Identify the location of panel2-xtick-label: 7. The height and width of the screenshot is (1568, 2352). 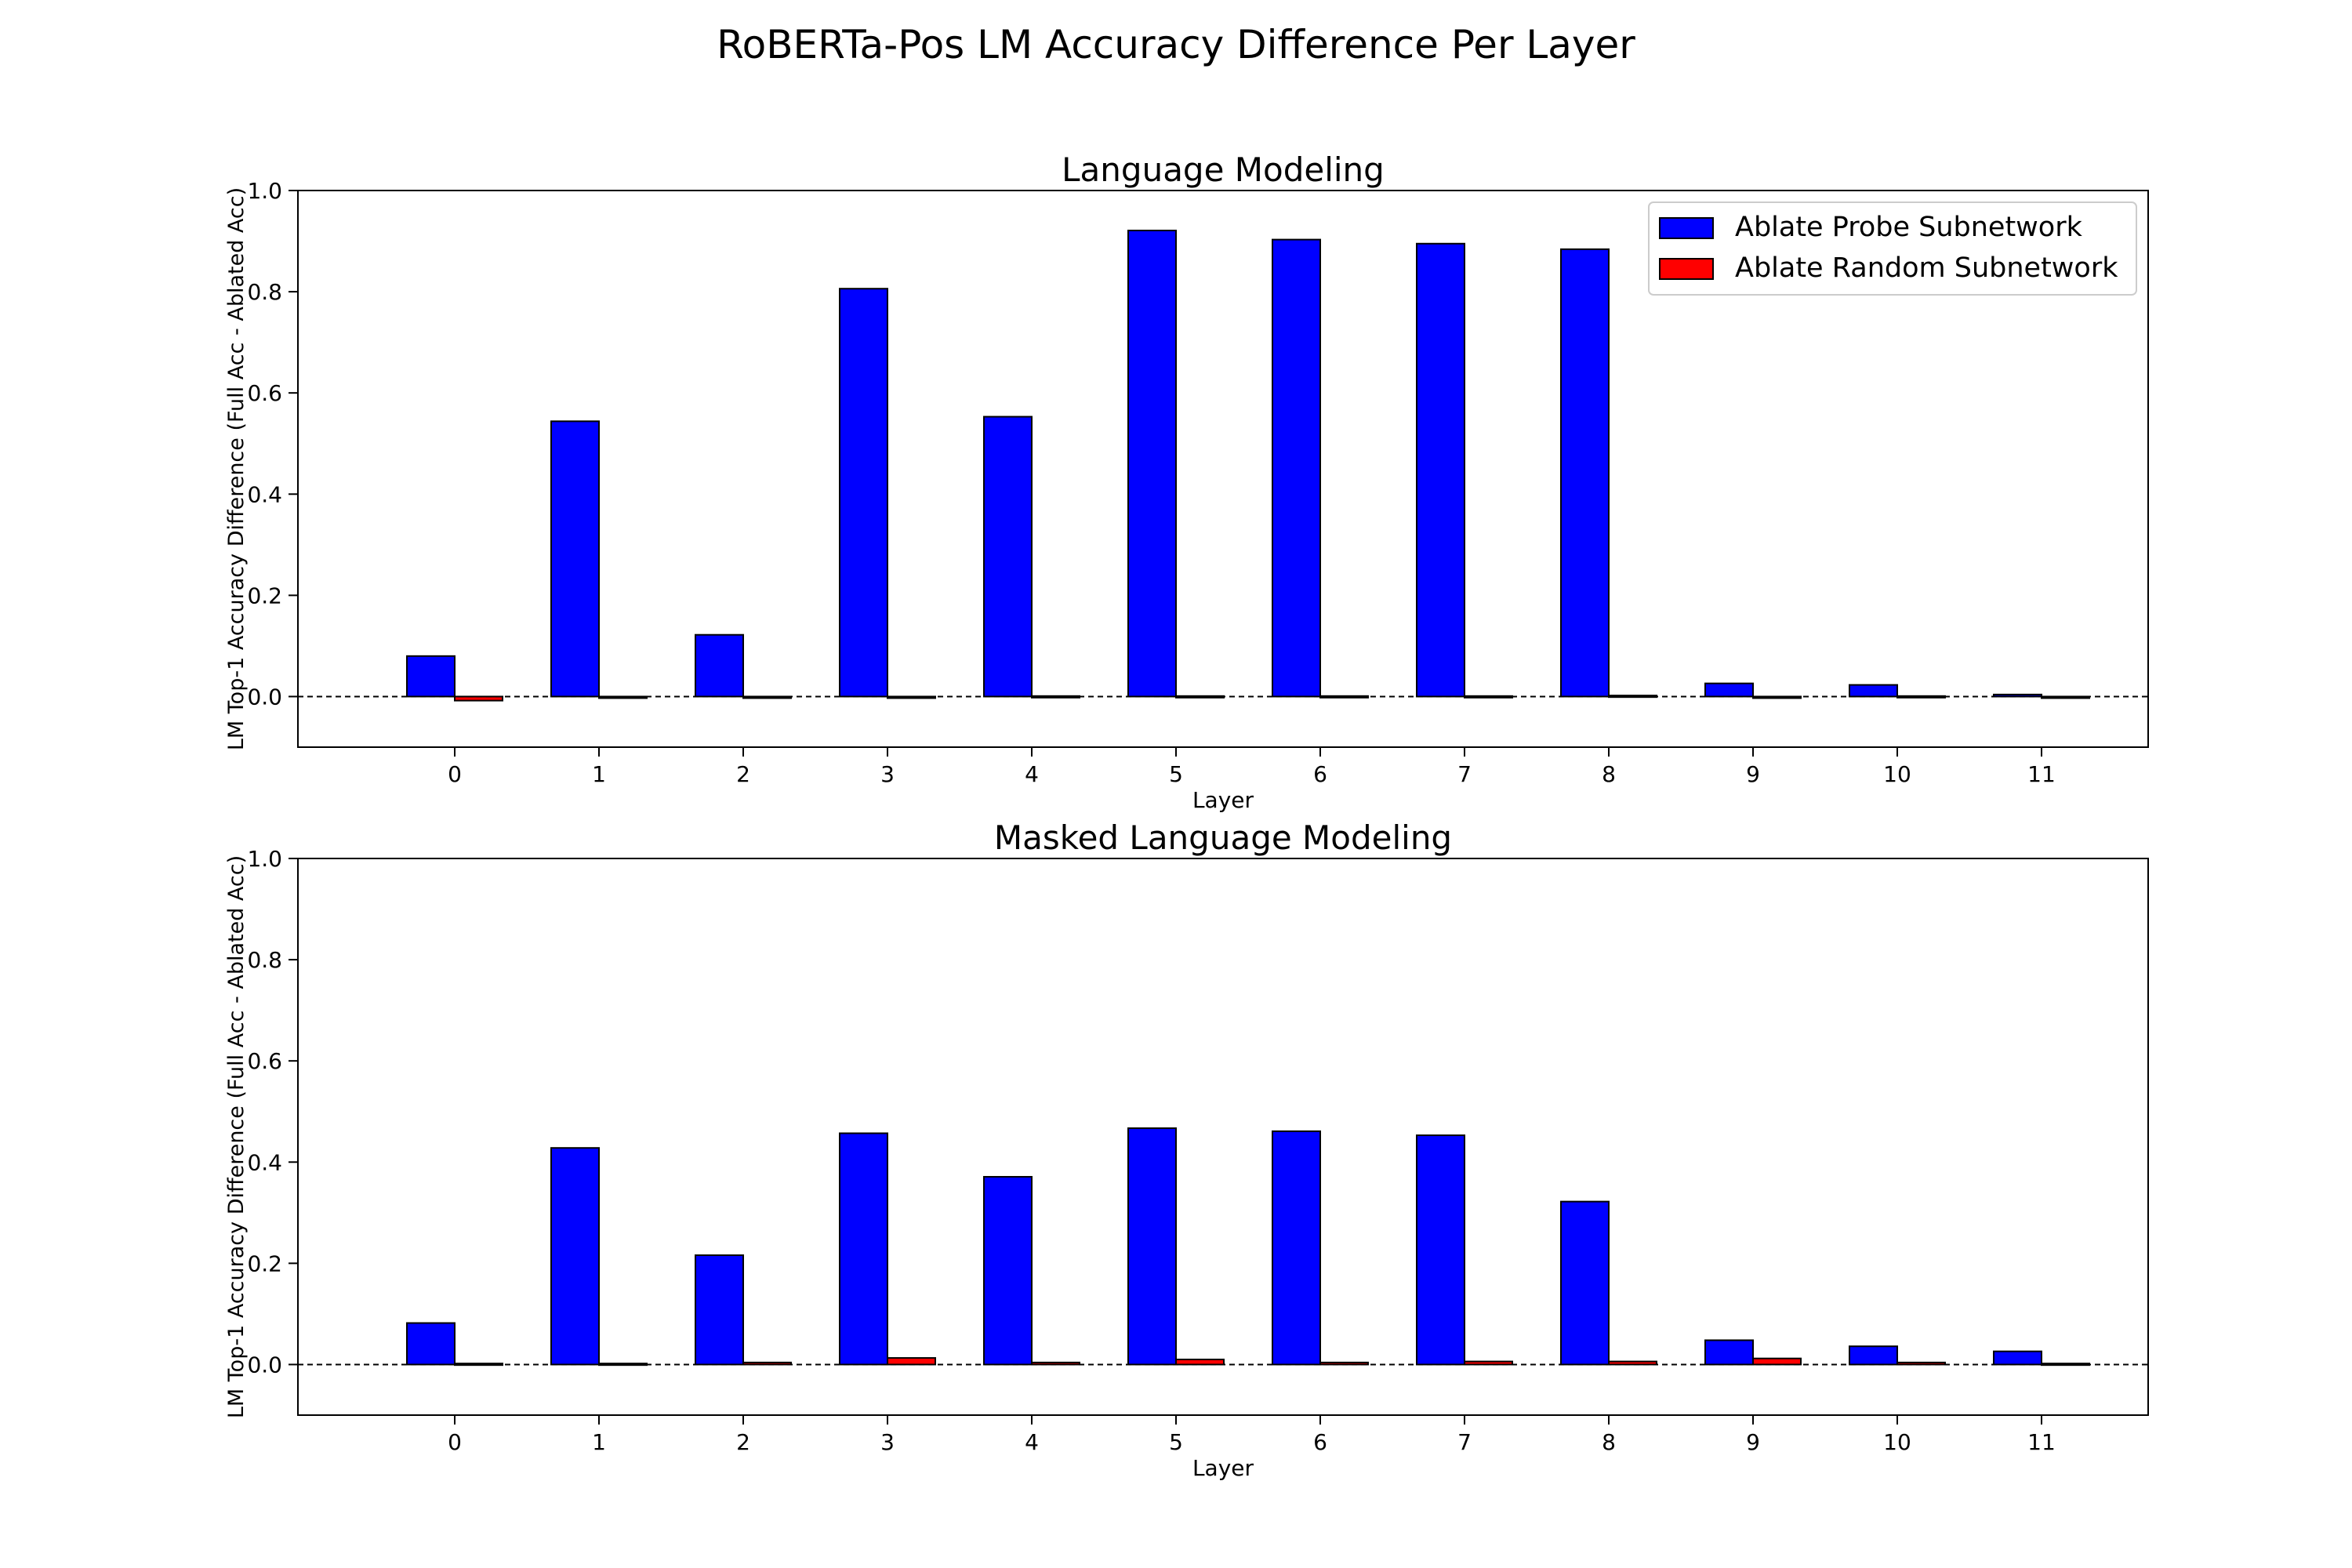
(1464, 1442).